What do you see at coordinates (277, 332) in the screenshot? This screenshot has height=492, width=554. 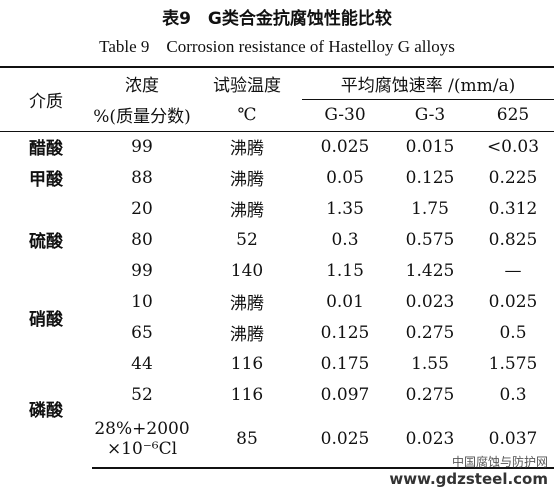 I see `table-row: 65 沸腾 0.125 0.275 0.5` at bounding box center [277, 332].